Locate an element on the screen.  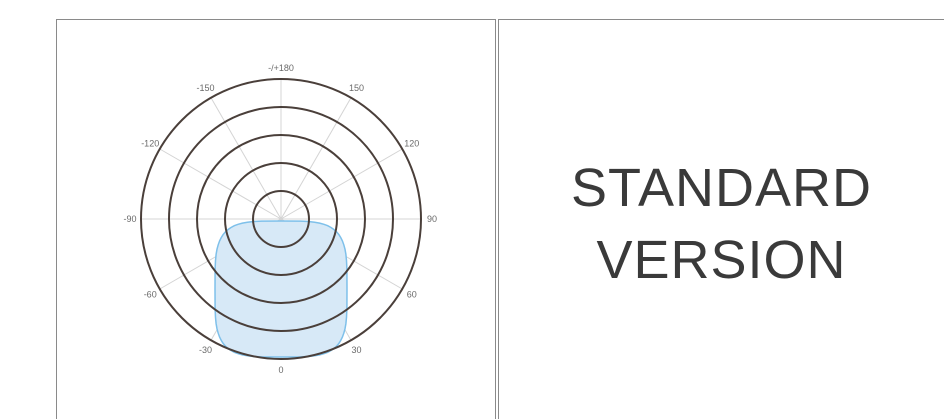
title-line-2: VERSION is located at coordinates (721, 260).